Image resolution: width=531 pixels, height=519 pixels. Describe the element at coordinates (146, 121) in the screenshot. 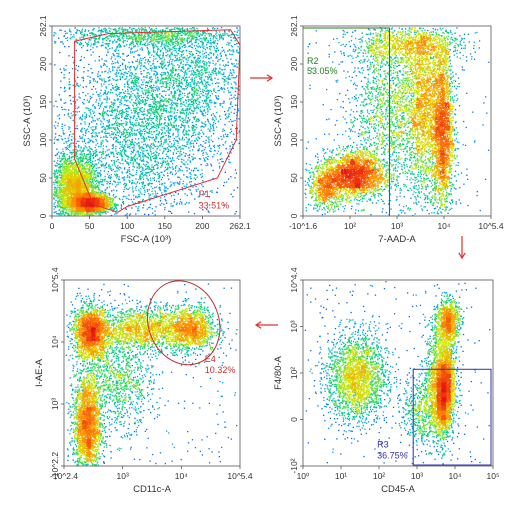

I see `panel-fsc-ssc-points` at that location.